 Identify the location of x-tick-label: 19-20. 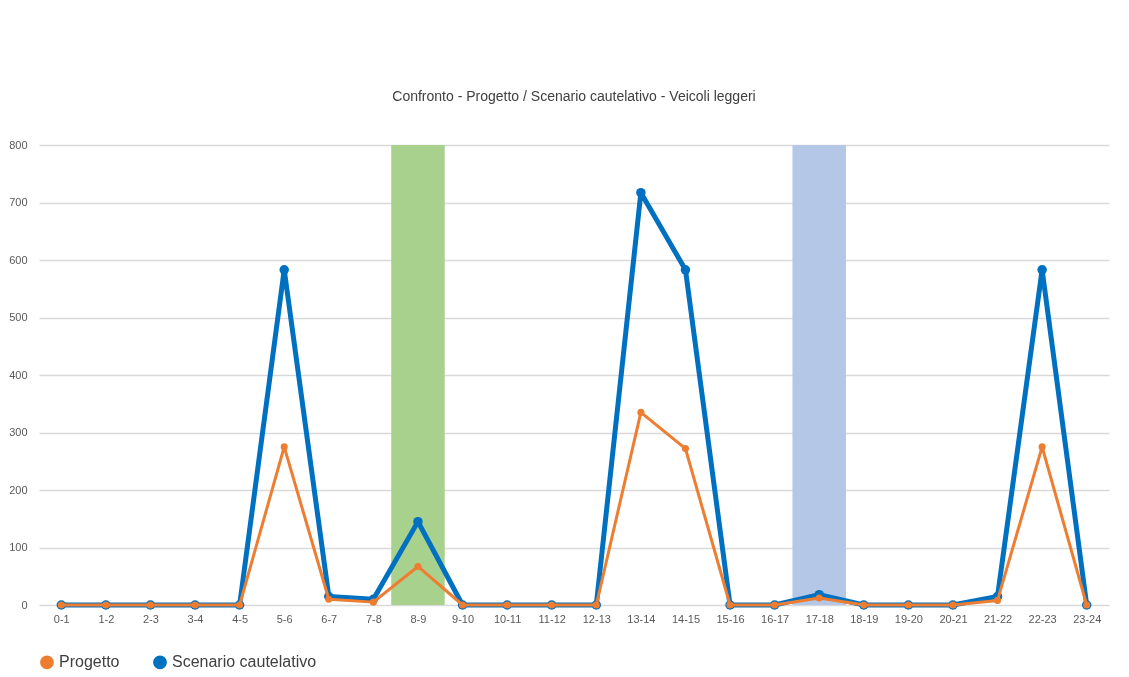
(908, 618).